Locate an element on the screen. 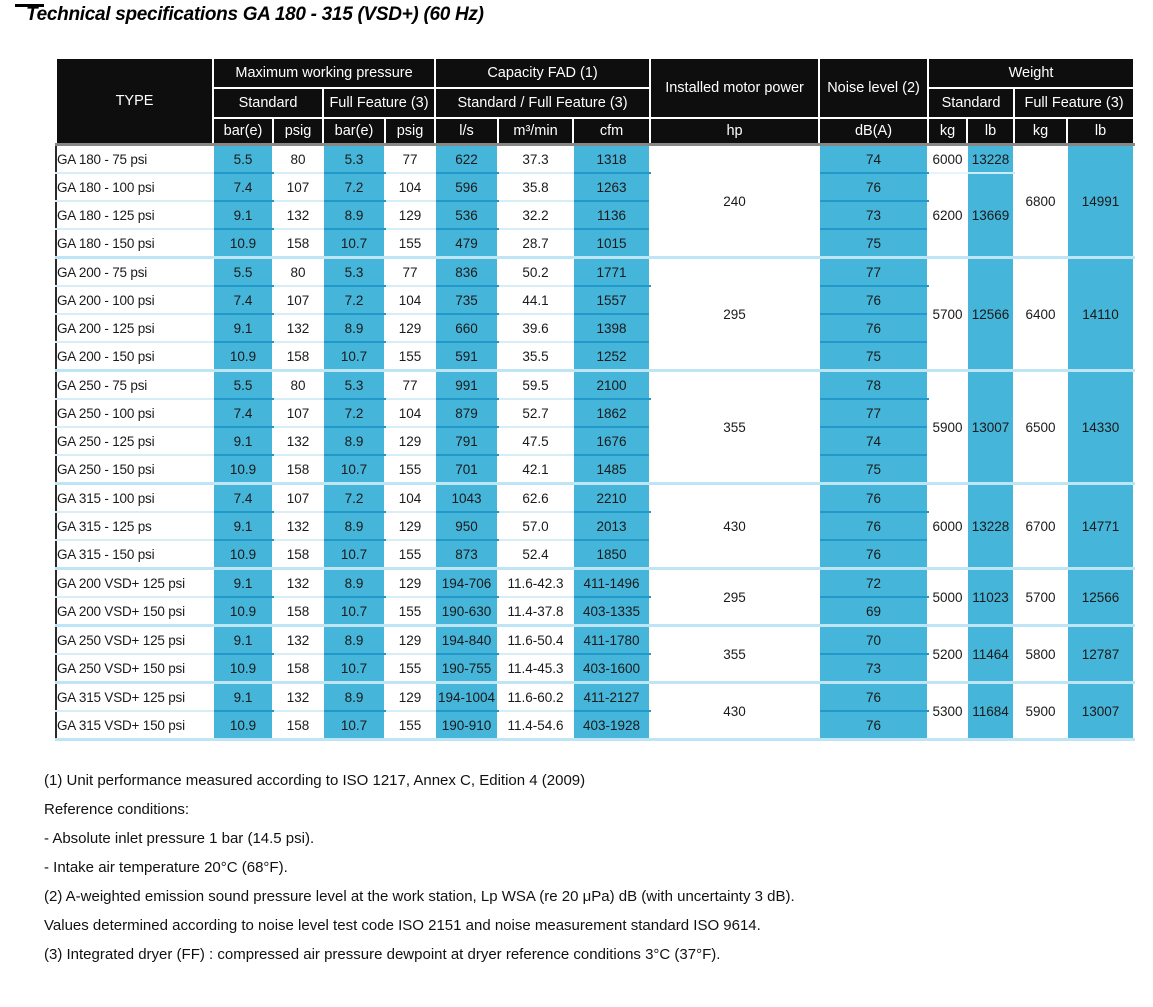  unit-lb: lb is located at coordinates (1101, 131).